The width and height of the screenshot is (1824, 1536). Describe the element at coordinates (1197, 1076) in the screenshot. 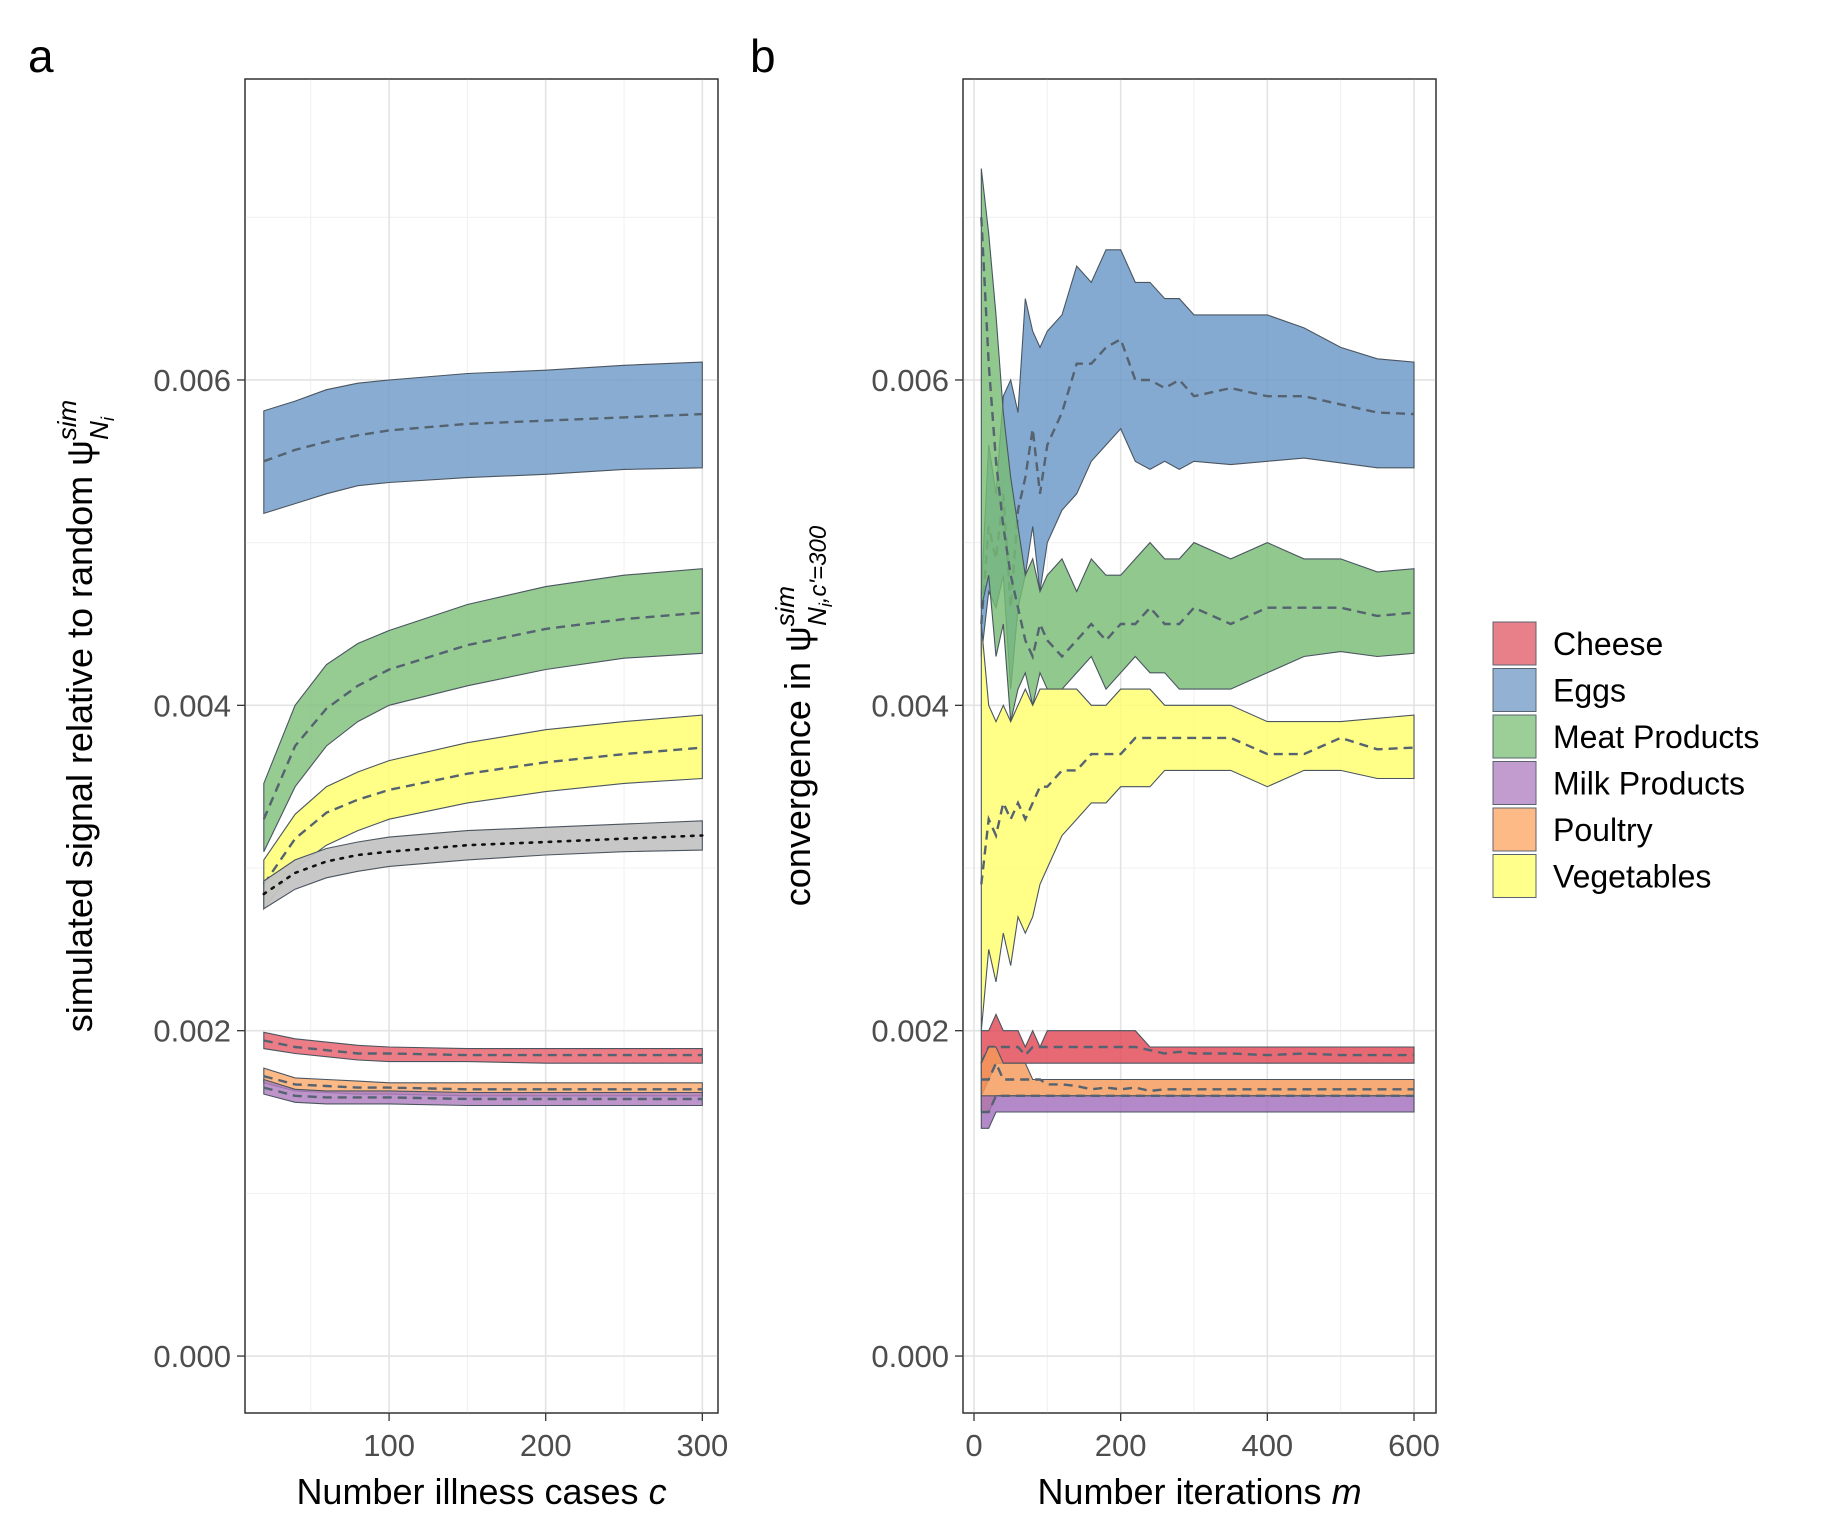

I see `mean-line-poultry-b` at that location.